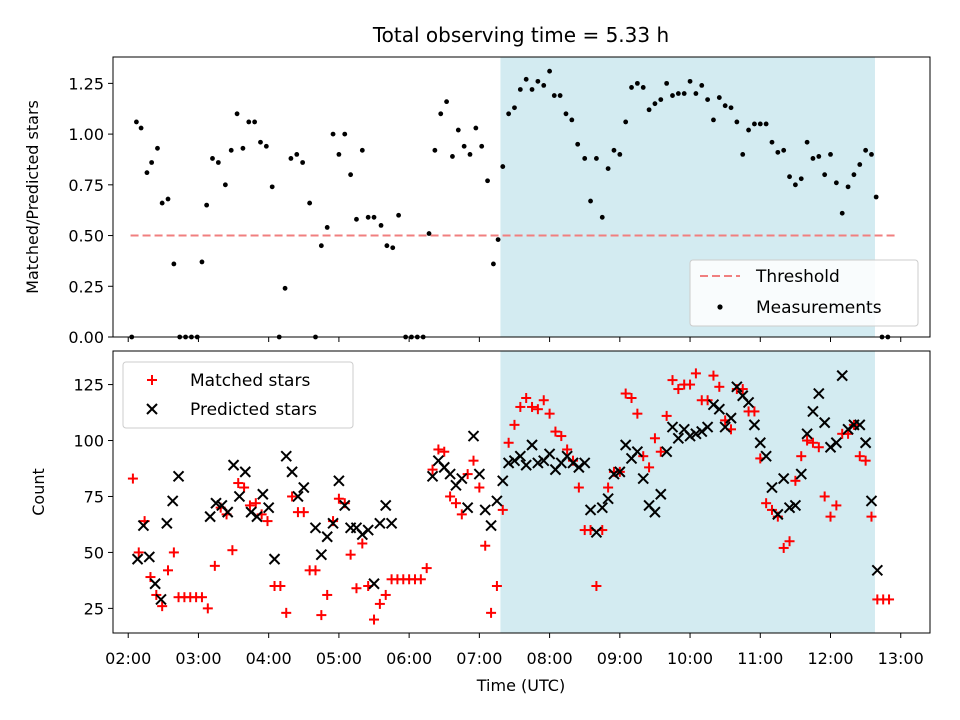 Image resolution: width=960 pixels, height=720 pixels. What do you see at coordinates (86, 134) in the screenshot?
I see `top-y-tick-label: 1.00` at bounding box center [86, 134].